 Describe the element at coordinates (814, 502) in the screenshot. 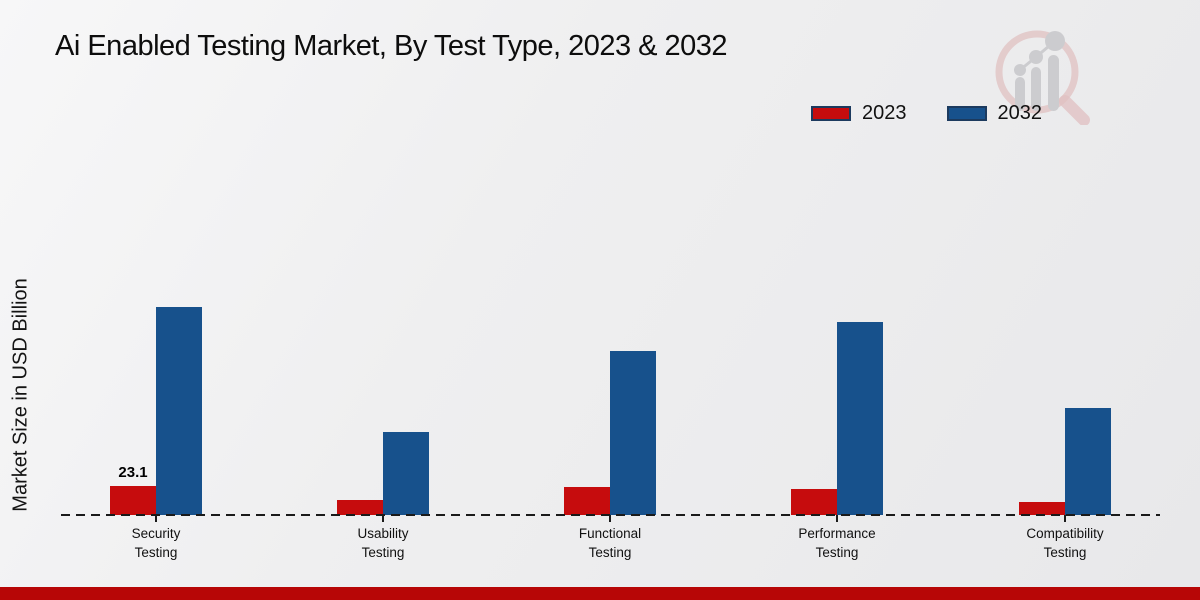

I see `bar-2023-performance-testing` at that location.